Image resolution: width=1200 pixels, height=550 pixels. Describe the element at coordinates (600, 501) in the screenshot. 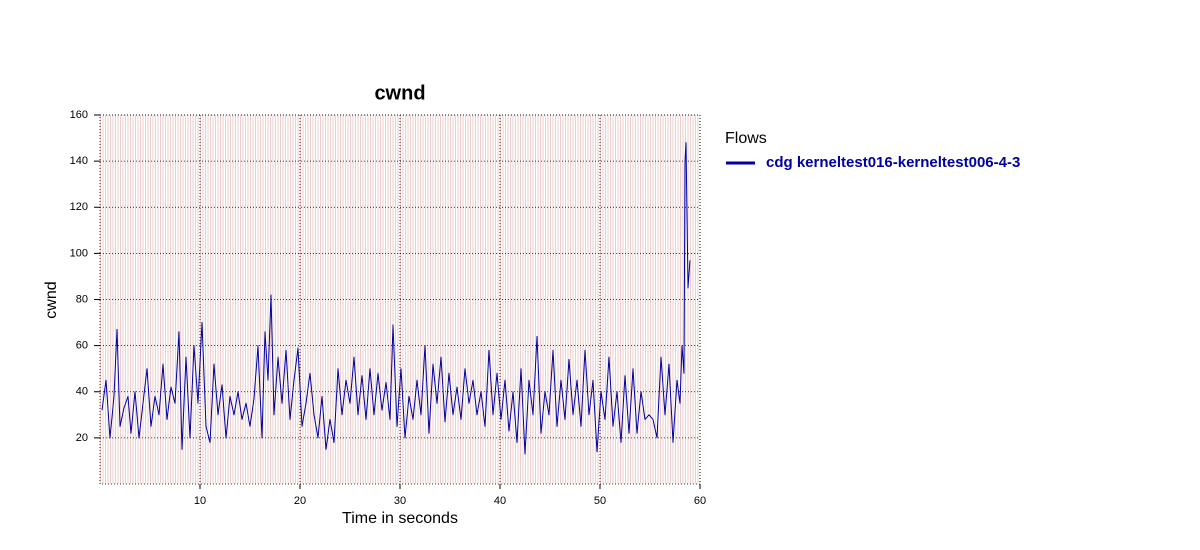

I see `x-tick-label: 50` at that location.